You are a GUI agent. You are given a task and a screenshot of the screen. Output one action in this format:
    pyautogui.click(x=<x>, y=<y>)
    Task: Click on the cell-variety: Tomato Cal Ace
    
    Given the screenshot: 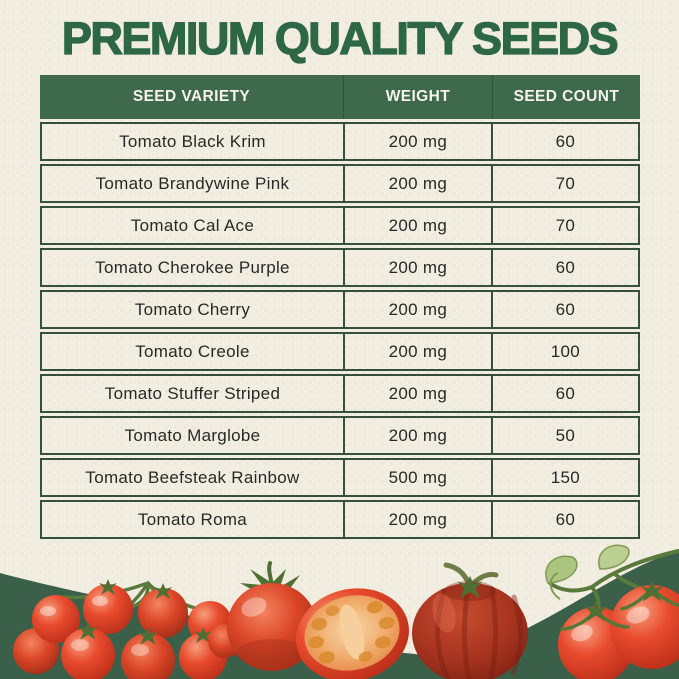 What is the action you would take?
    pyautogui.click(x=192, y=225)
    